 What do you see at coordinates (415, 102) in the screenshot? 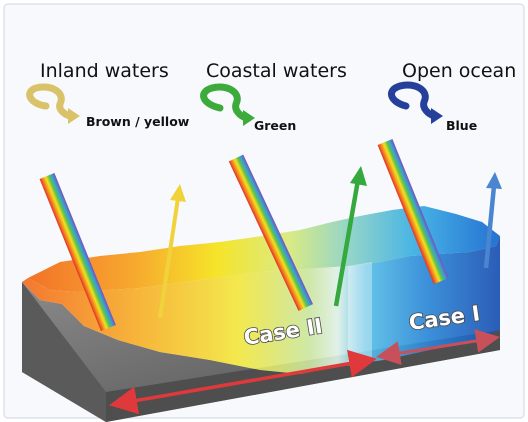
I see `swirl-icon-ocean` at bounding box center [415, 102].